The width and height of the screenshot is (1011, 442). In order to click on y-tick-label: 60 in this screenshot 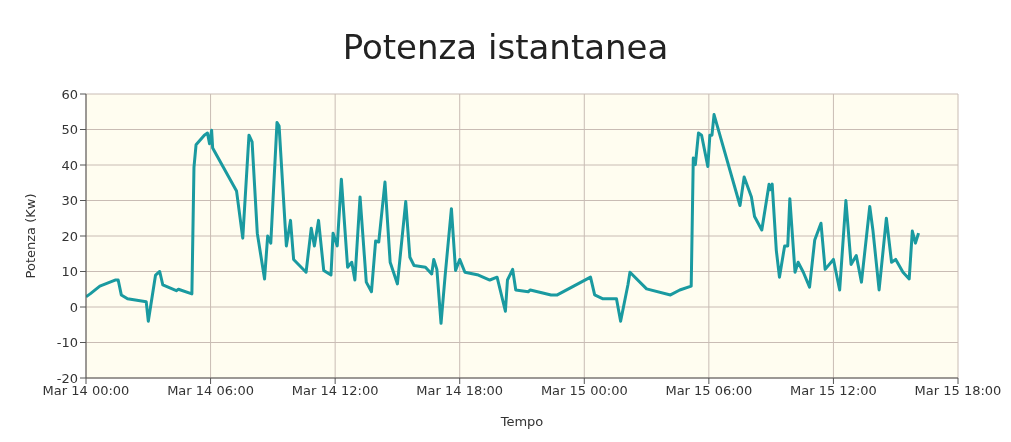, I will do `click(69, 94)`.